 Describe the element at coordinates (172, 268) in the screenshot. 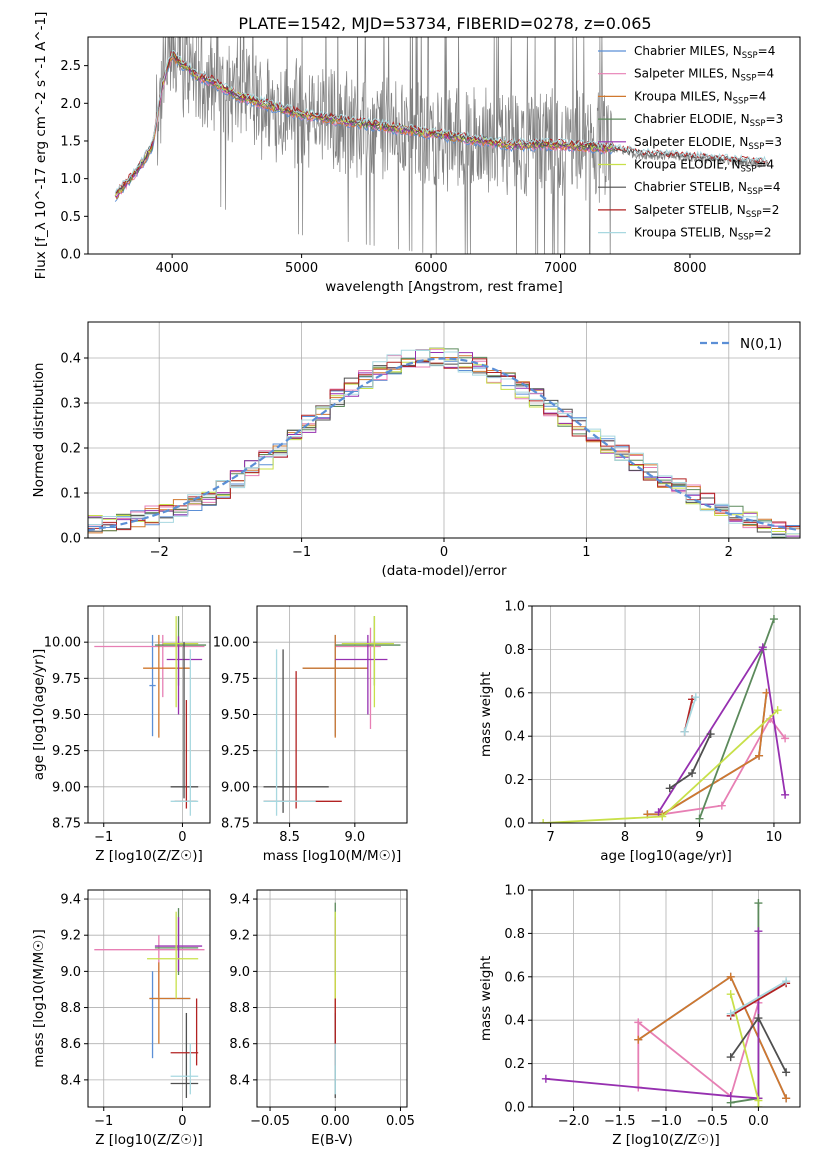

I see `x-tick-label: 4000` at that location.